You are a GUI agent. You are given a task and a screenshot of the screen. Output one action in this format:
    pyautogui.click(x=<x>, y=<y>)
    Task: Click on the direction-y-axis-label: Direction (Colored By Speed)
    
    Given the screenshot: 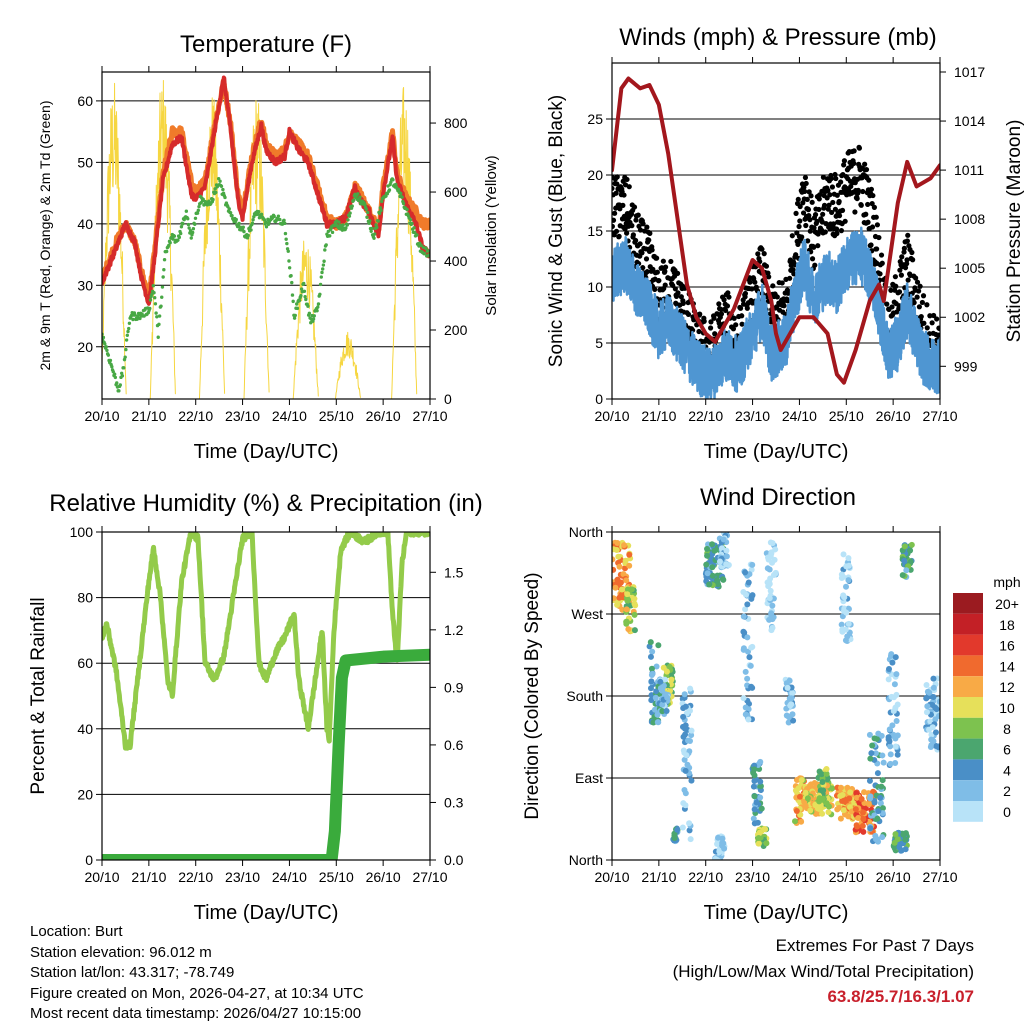 What is the action you would take?
    pyautogui.click(x=532, y=695)
    